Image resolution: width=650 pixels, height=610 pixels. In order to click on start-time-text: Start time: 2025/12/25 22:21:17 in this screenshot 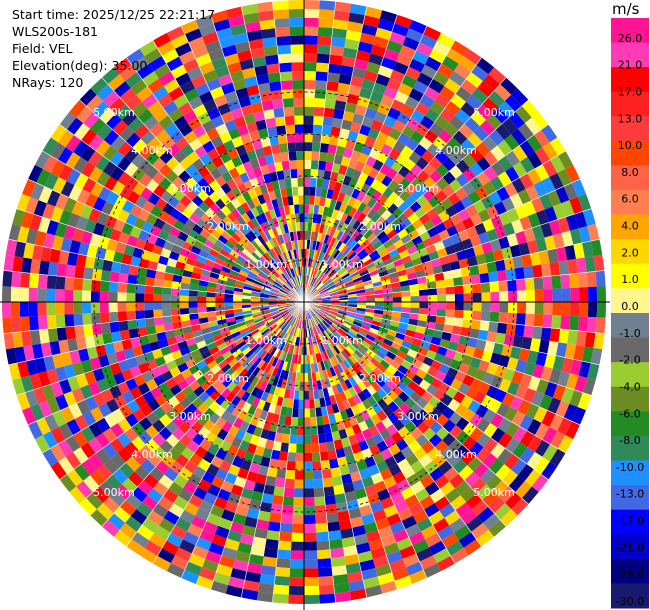, I will do `click(114, 14)`.